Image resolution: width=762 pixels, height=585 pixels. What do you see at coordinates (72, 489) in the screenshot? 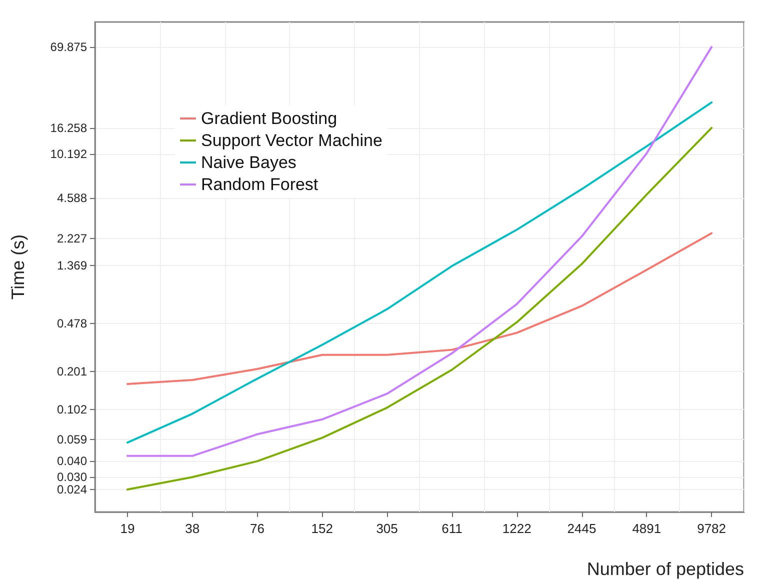
I see `y-tick-label: 0.024` at bounding box center [72, 489].